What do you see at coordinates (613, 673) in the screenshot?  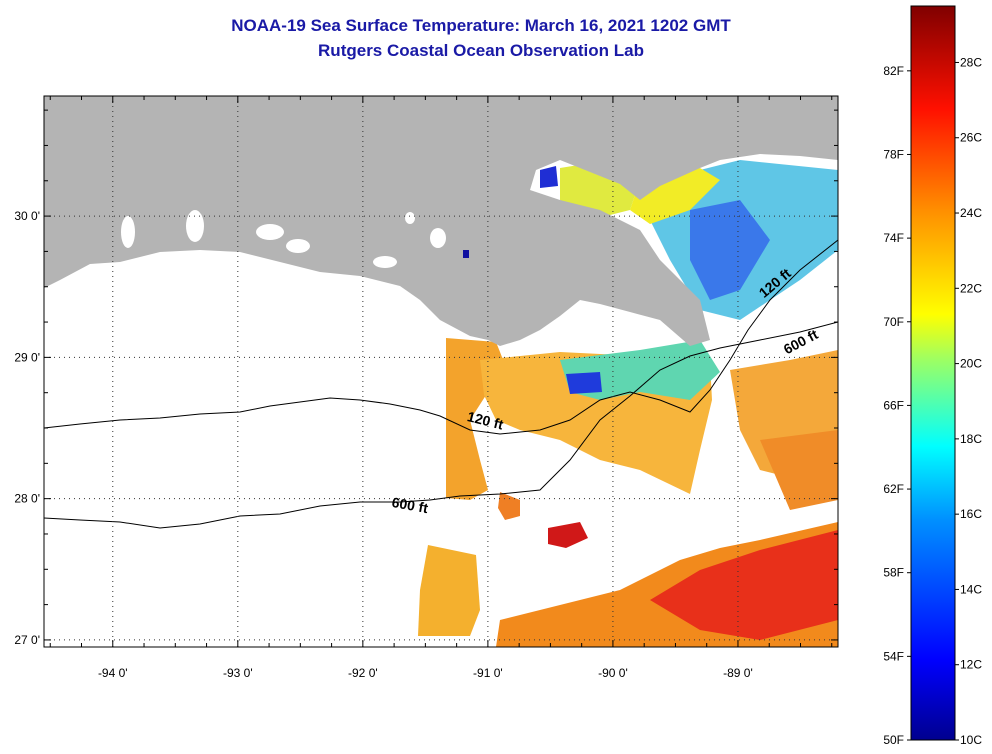 I see `lon-tick-label: -90 0'` at bounding box center [613, 673].